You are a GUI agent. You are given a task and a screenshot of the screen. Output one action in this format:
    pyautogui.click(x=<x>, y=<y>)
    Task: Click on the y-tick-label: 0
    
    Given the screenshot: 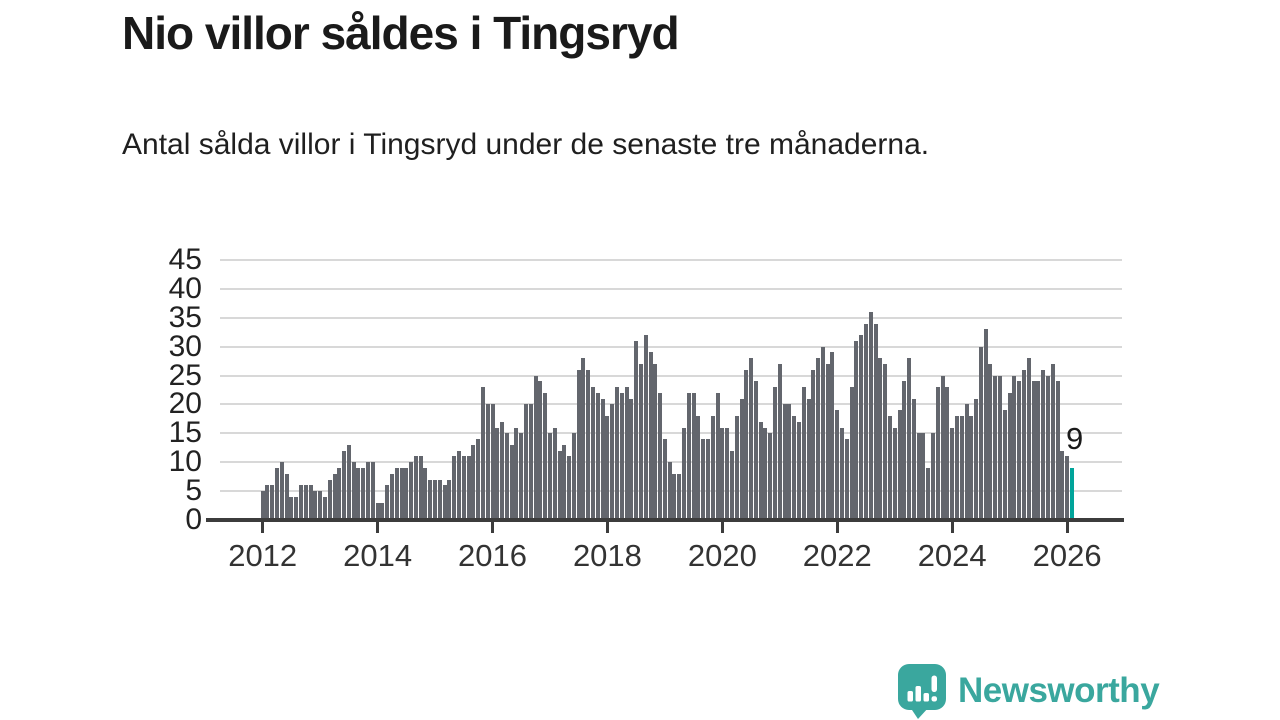 What is the action you would take?
    pyautogui.click(x=193, y=519)
    